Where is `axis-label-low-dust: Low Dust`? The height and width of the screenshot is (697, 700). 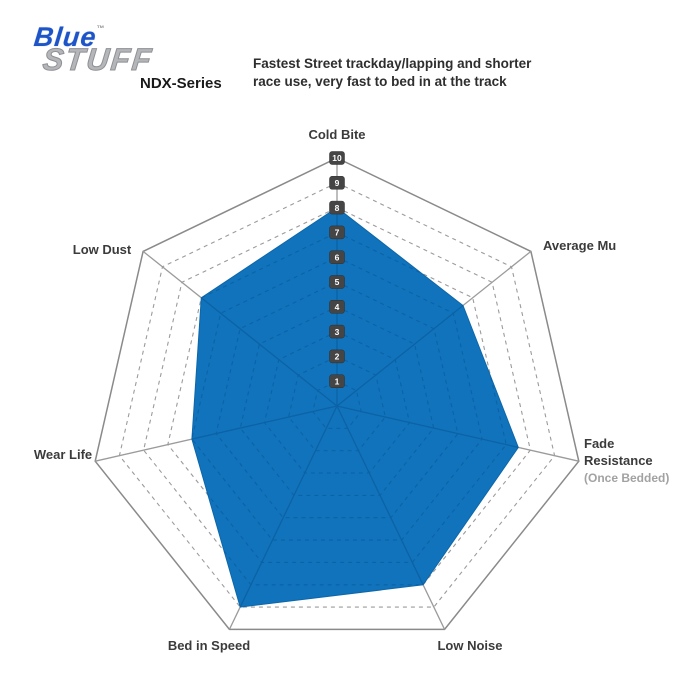
axis-label-low-dust: Low Dust is located at coordinates (102, 249).